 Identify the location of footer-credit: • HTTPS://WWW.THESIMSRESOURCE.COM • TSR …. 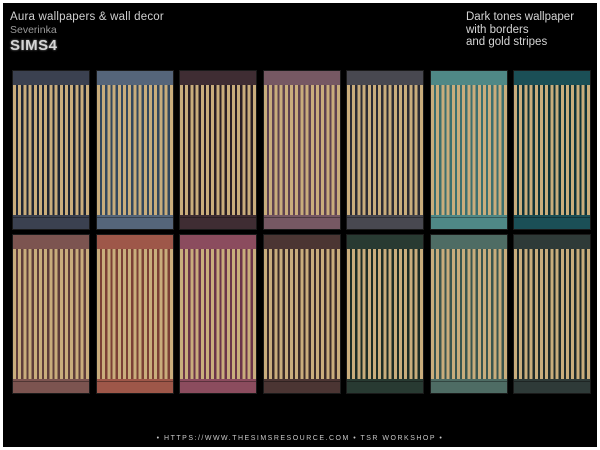
(300, 438).